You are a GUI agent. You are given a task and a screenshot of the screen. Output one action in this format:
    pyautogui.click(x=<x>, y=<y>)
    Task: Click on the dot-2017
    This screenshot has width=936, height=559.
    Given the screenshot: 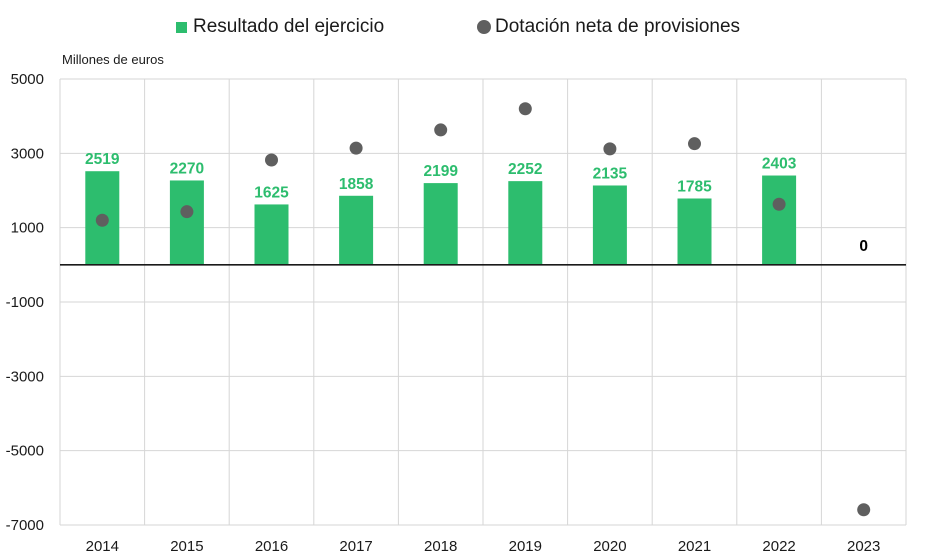 What is the action you would take?
    pyautogui.click(x=356, y=148)
    